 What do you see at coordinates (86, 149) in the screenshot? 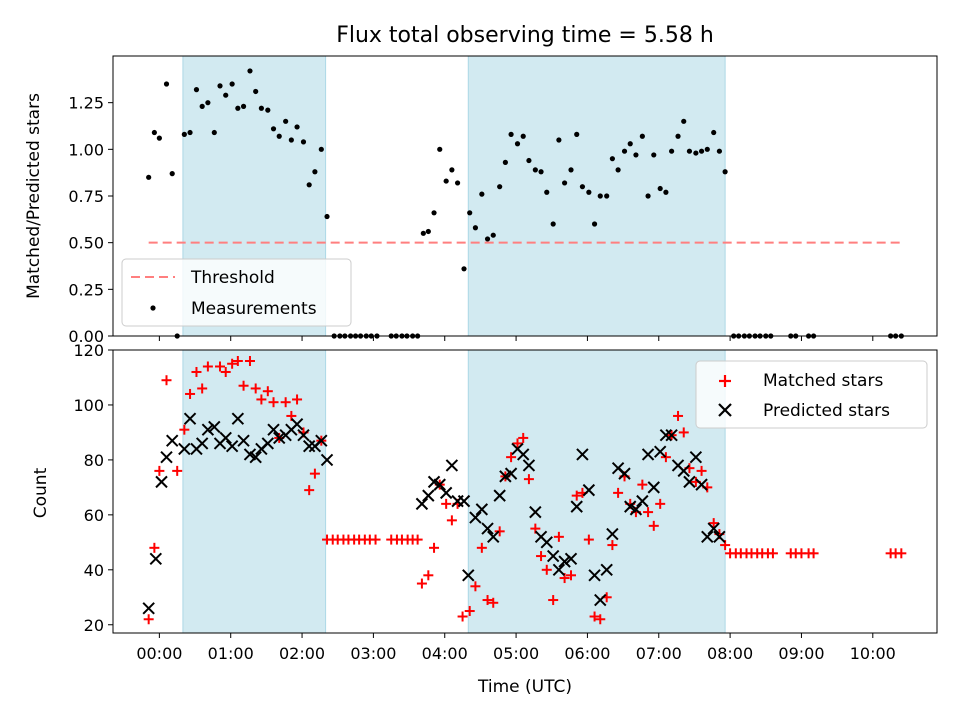
I see `y-tick-label: 1.00` at bounding box center [86, 149].